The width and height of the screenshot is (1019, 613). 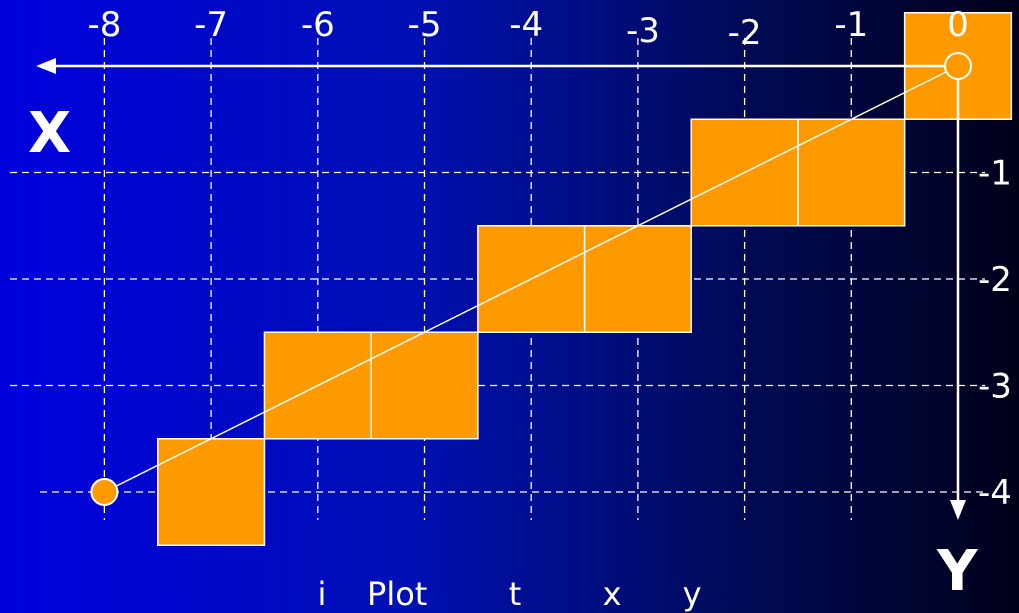 What do you see at coordinates (957, 566) in the screenshot?
I see `y-axis-label: Y` at bounding box center [957, 566].